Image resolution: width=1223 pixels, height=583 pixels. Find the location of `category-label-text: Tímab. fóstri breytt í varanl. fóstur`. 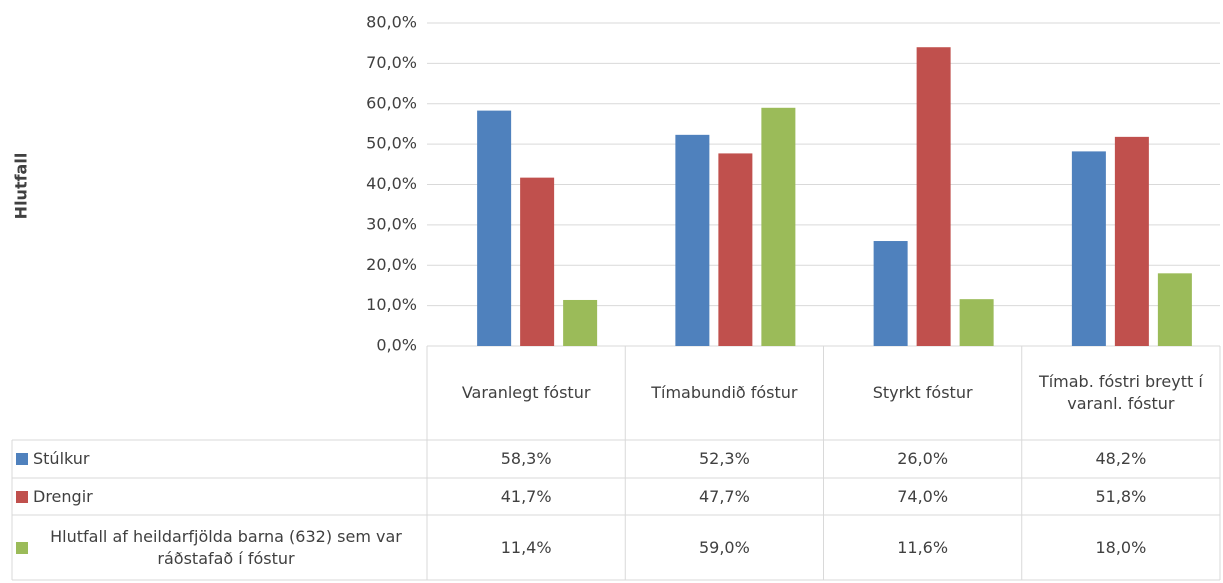

category-label-text: Tímab. fóstri breytt í varanl. fóstur is located at coordinates (1120, 392).